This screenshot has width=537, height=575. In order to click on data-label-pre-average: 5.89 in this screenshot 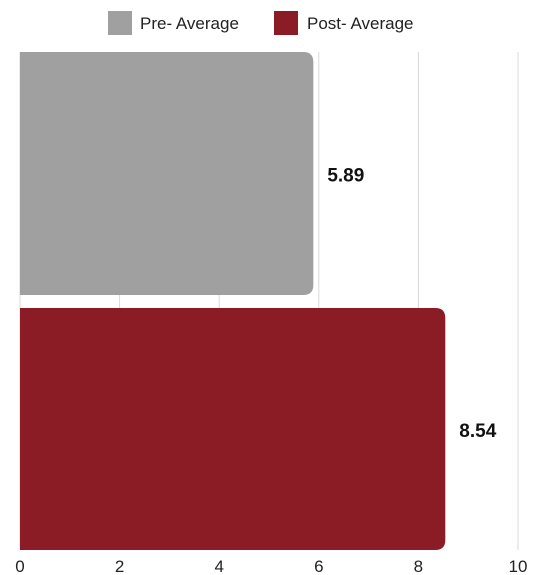, I will do `click(345, 176)`.